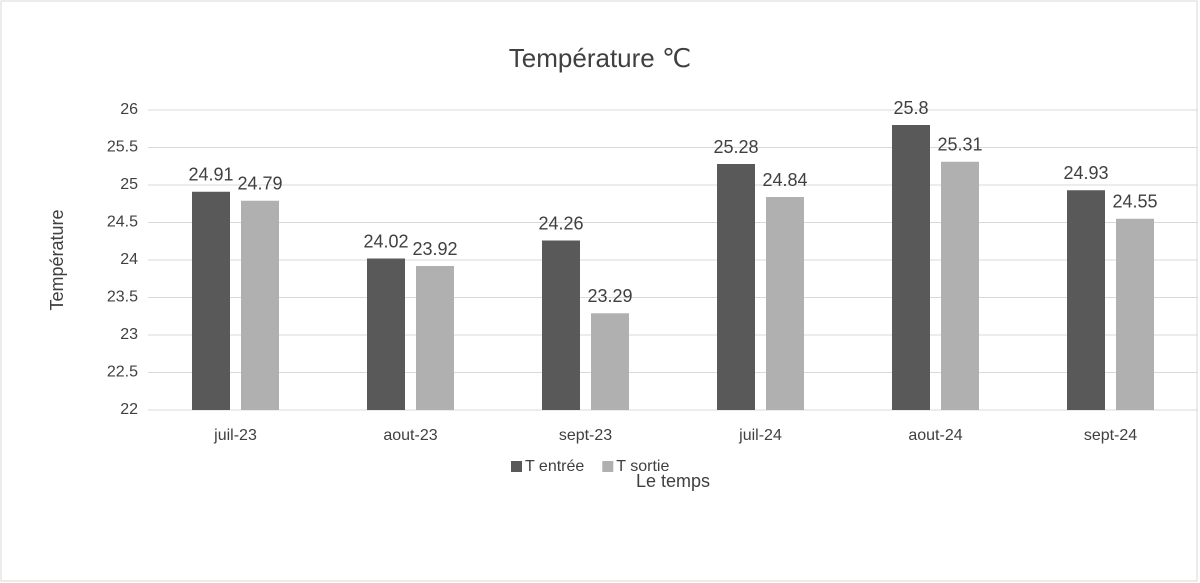  Describe the element at coordinates (642, 466) in the screenshot. I see `legend-label: T sortie` at that location.